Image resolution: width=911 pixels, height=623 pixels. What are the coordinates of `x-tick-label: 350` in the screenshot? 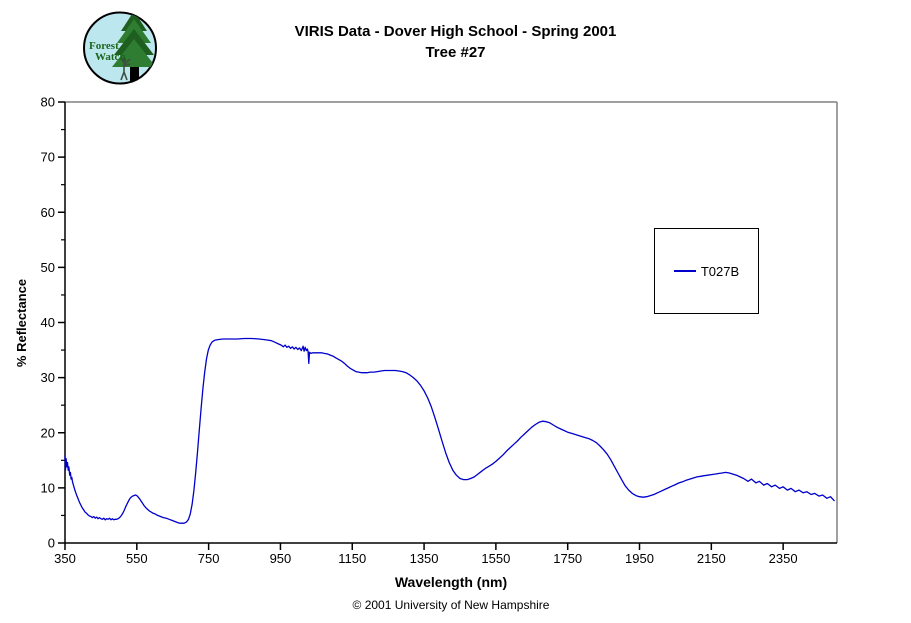 It's located at (65, 558).